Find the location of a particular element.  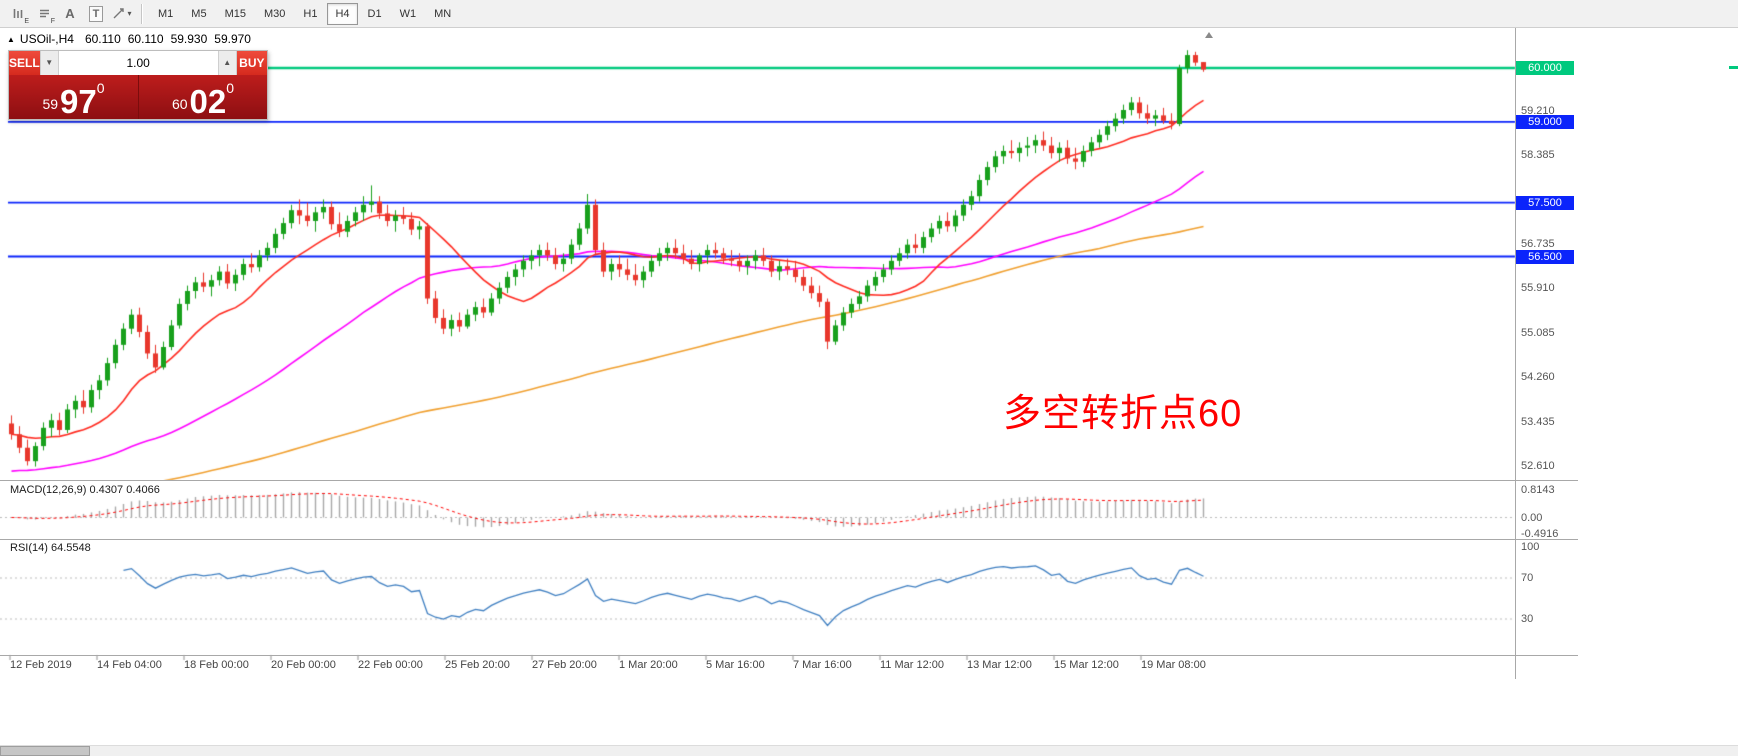

macd-main-value: 0.4307 is located at coordinates (106, 490).